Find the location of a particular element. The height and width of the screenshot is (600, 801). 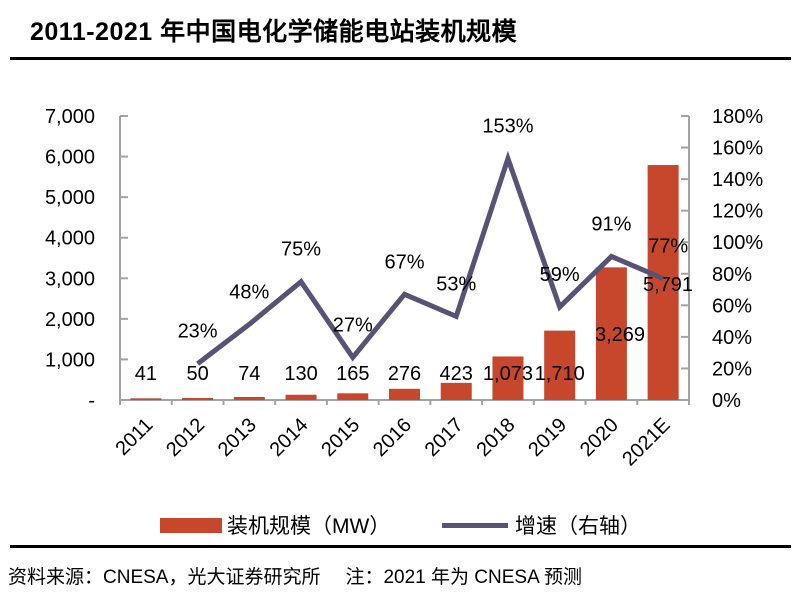

source-text: 资料来源：CNESA，光大证券研究所 is located at coordinates (164, 577).